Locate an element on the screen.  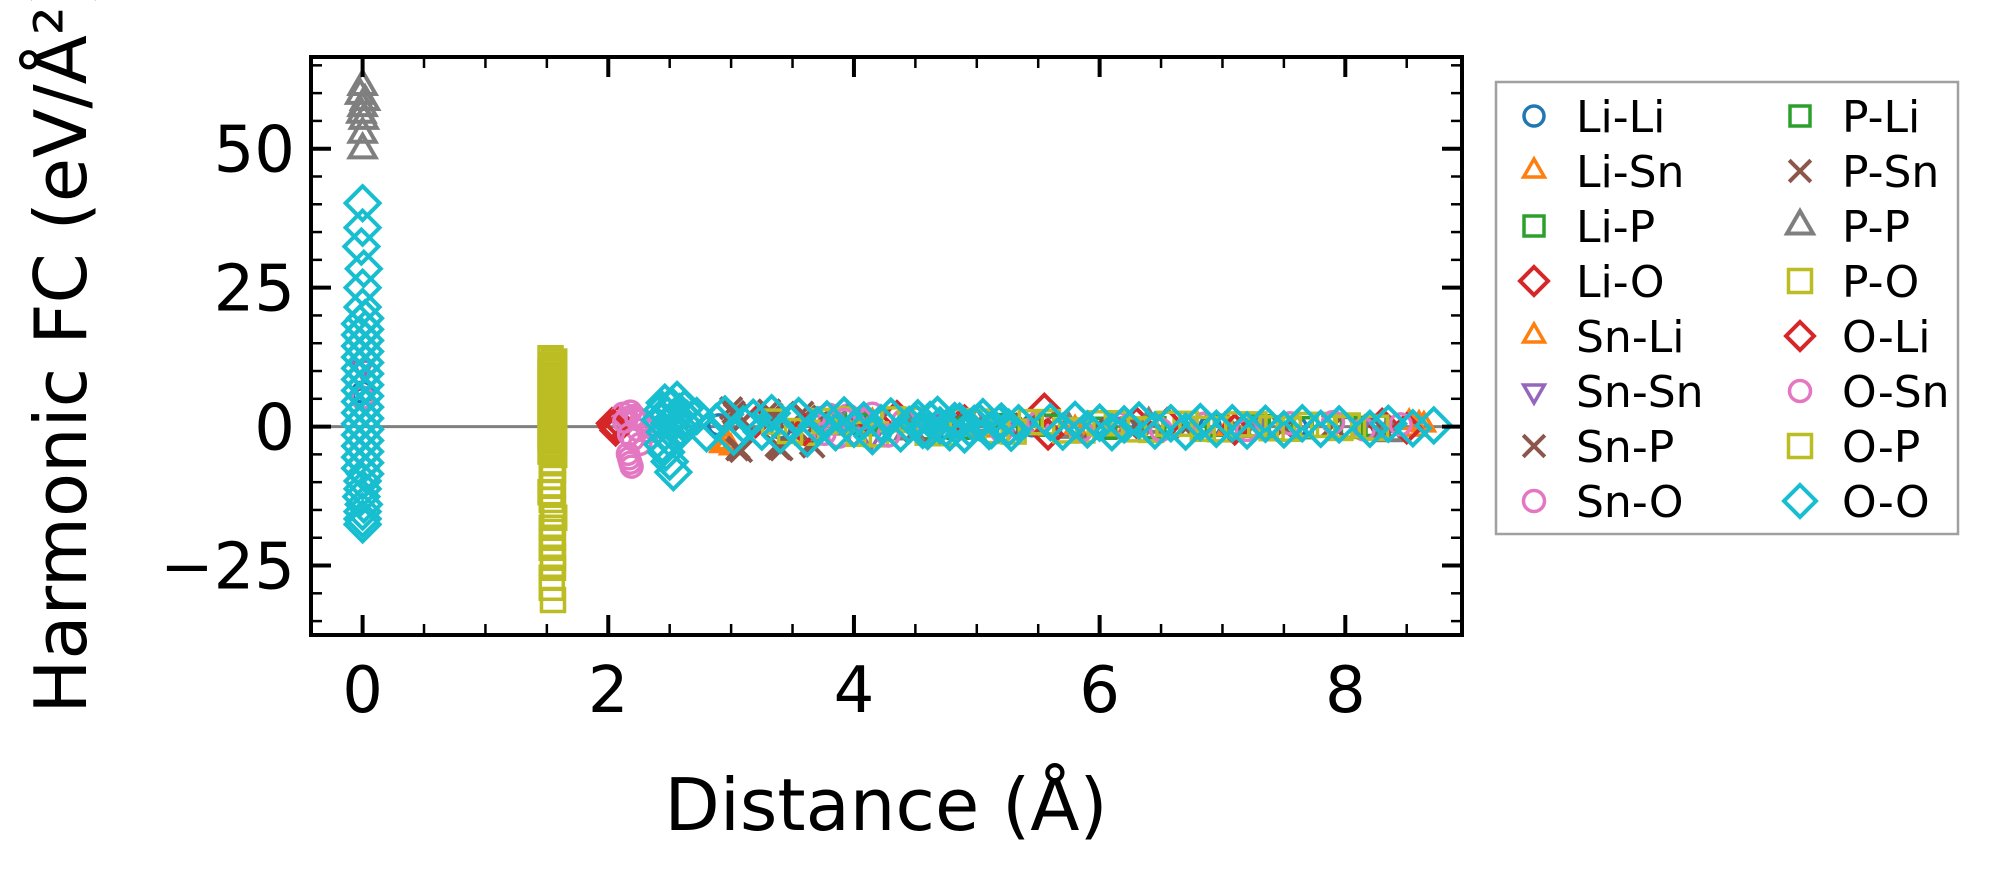
y-tick-label: −25 is located at coordinates (227, 568).